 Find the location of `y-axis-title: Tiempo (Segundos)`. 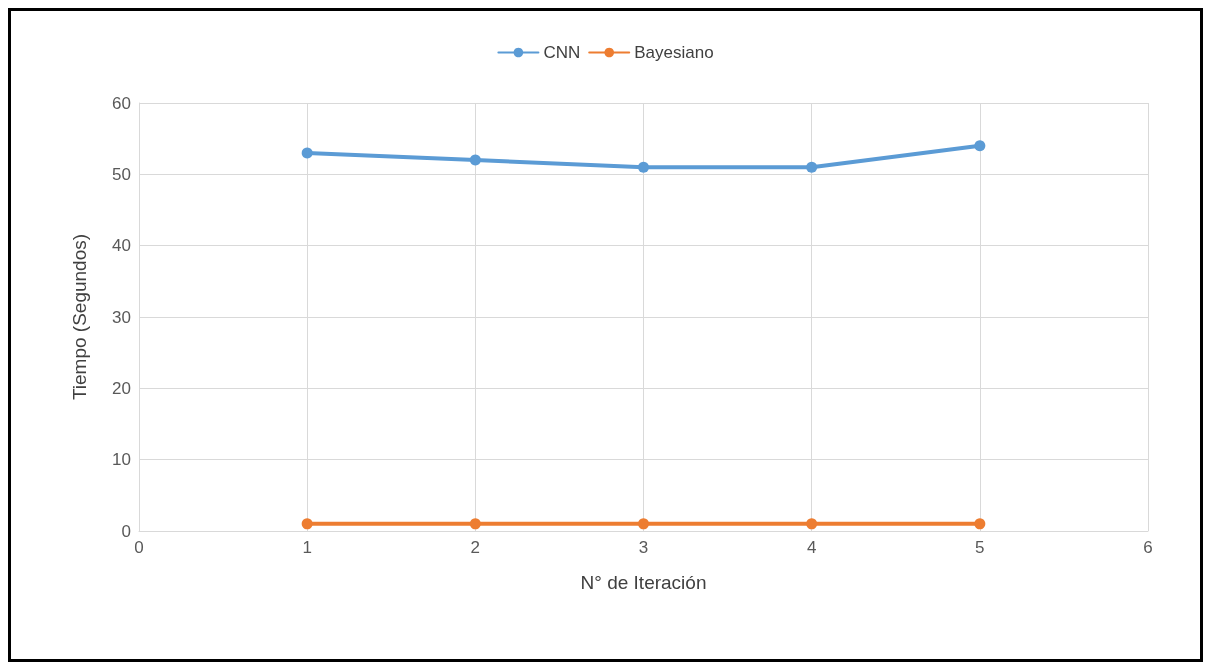

y-axis-title: Tiempo (Segundos) is located at coordinates (79, 317).